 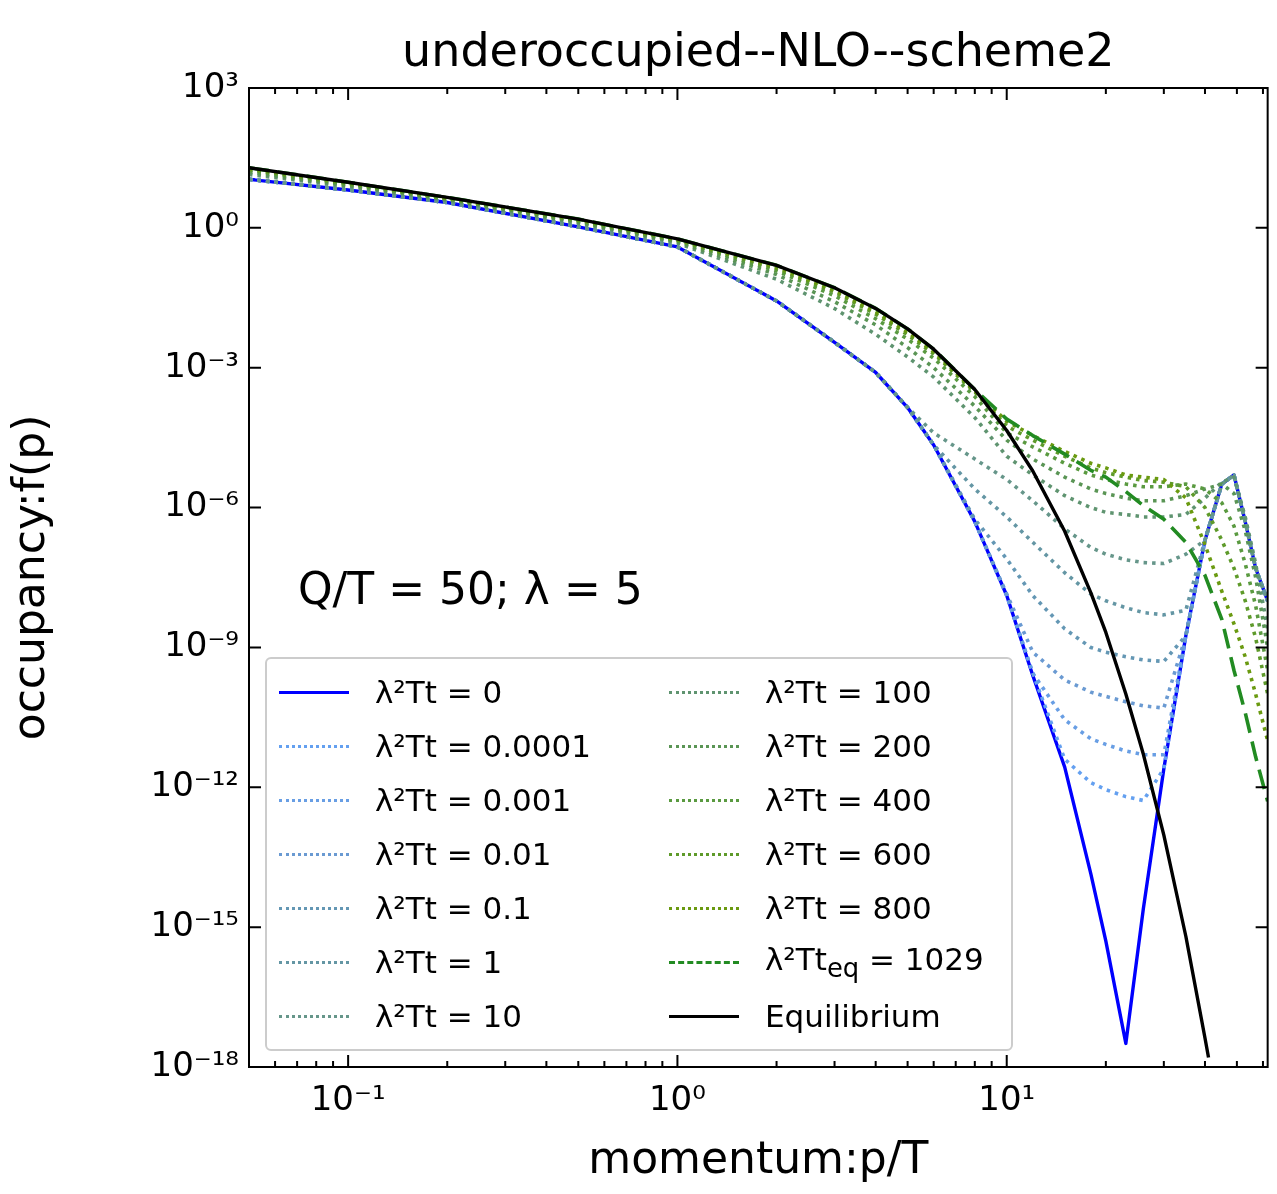 I want to click on legend-label: λ²Tt = 400, so click(x=848, y=800).